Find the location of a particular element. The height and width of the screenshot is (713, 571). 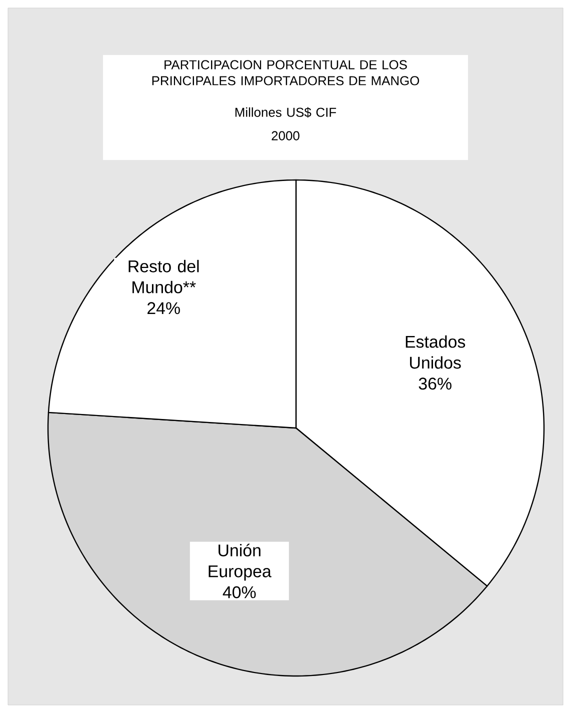

data-label: 40% is located at coordinates (239, 592).